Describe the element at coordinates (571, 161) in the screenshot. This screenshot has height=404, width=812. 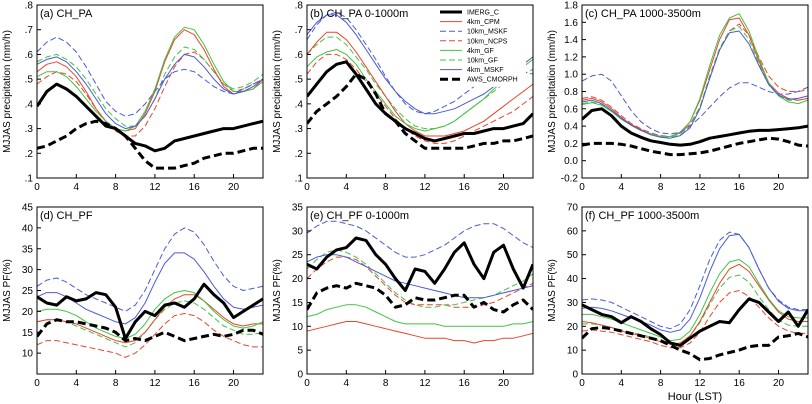
I see `y-tick-label: 0.0` at that location.